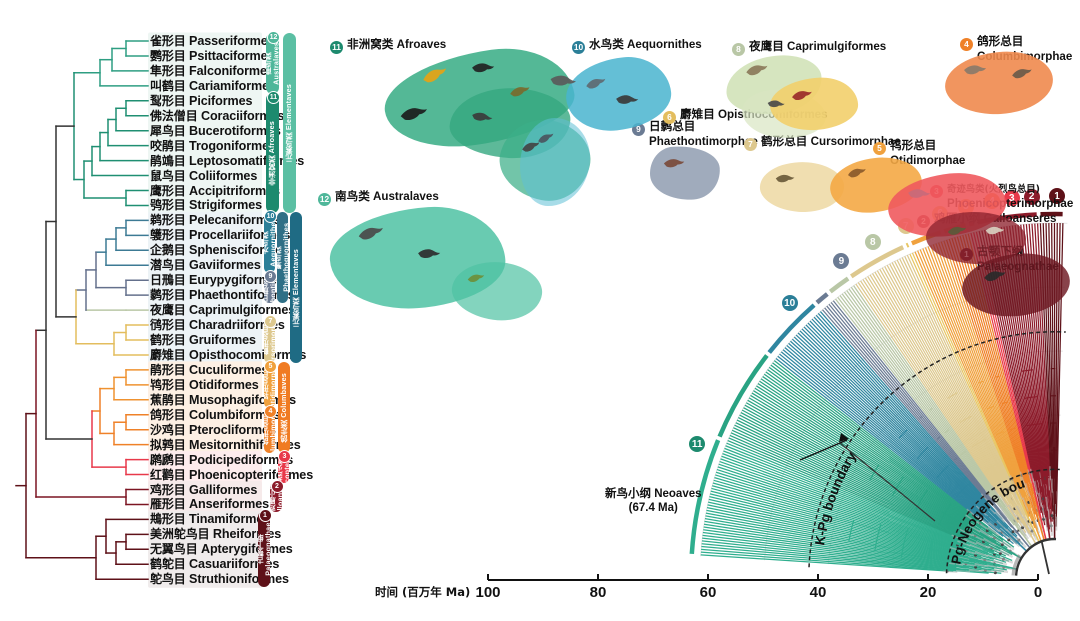  I want to click on legend-badge-6: 6, so click(669, 117).